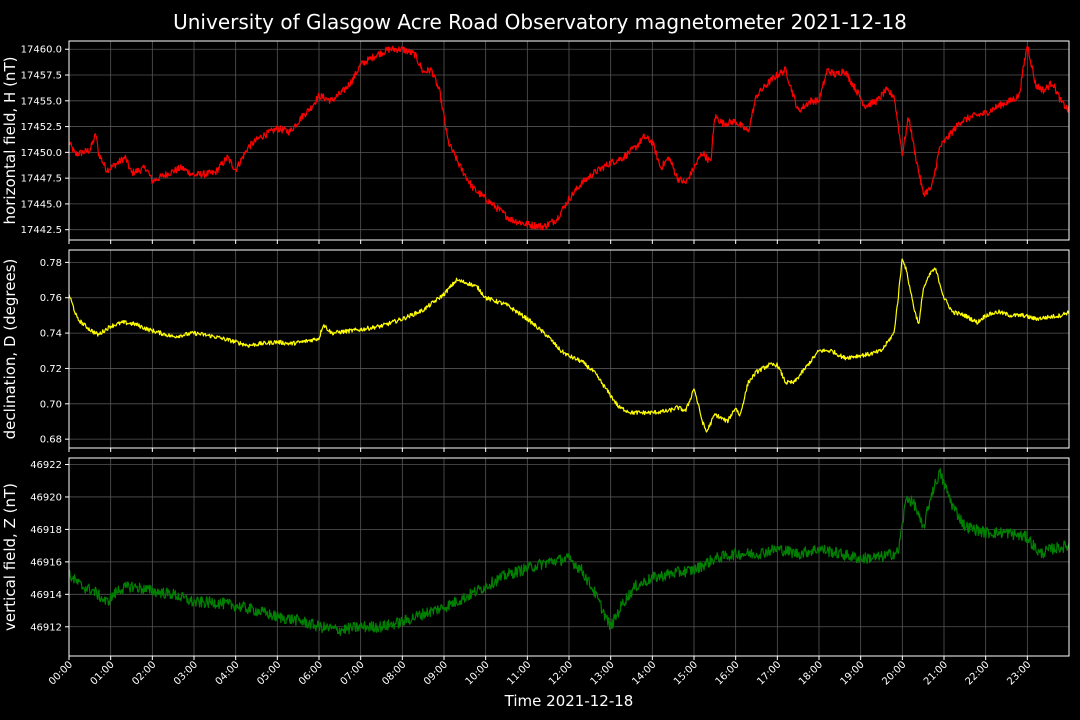 Image resolution: width=1080 pixels, height=720 pixels. What do you see at coordinates (811, 673) in the screenshot?
I see `x-tick-label: 18:00` at bounding box center [811, 673].